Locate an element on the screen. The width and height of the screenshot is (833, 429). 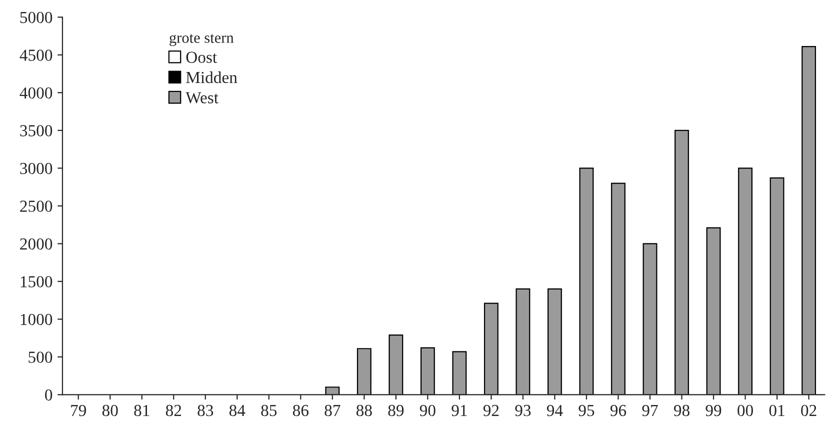
x-tick-label: 91 is located at coordinates (459, 410).